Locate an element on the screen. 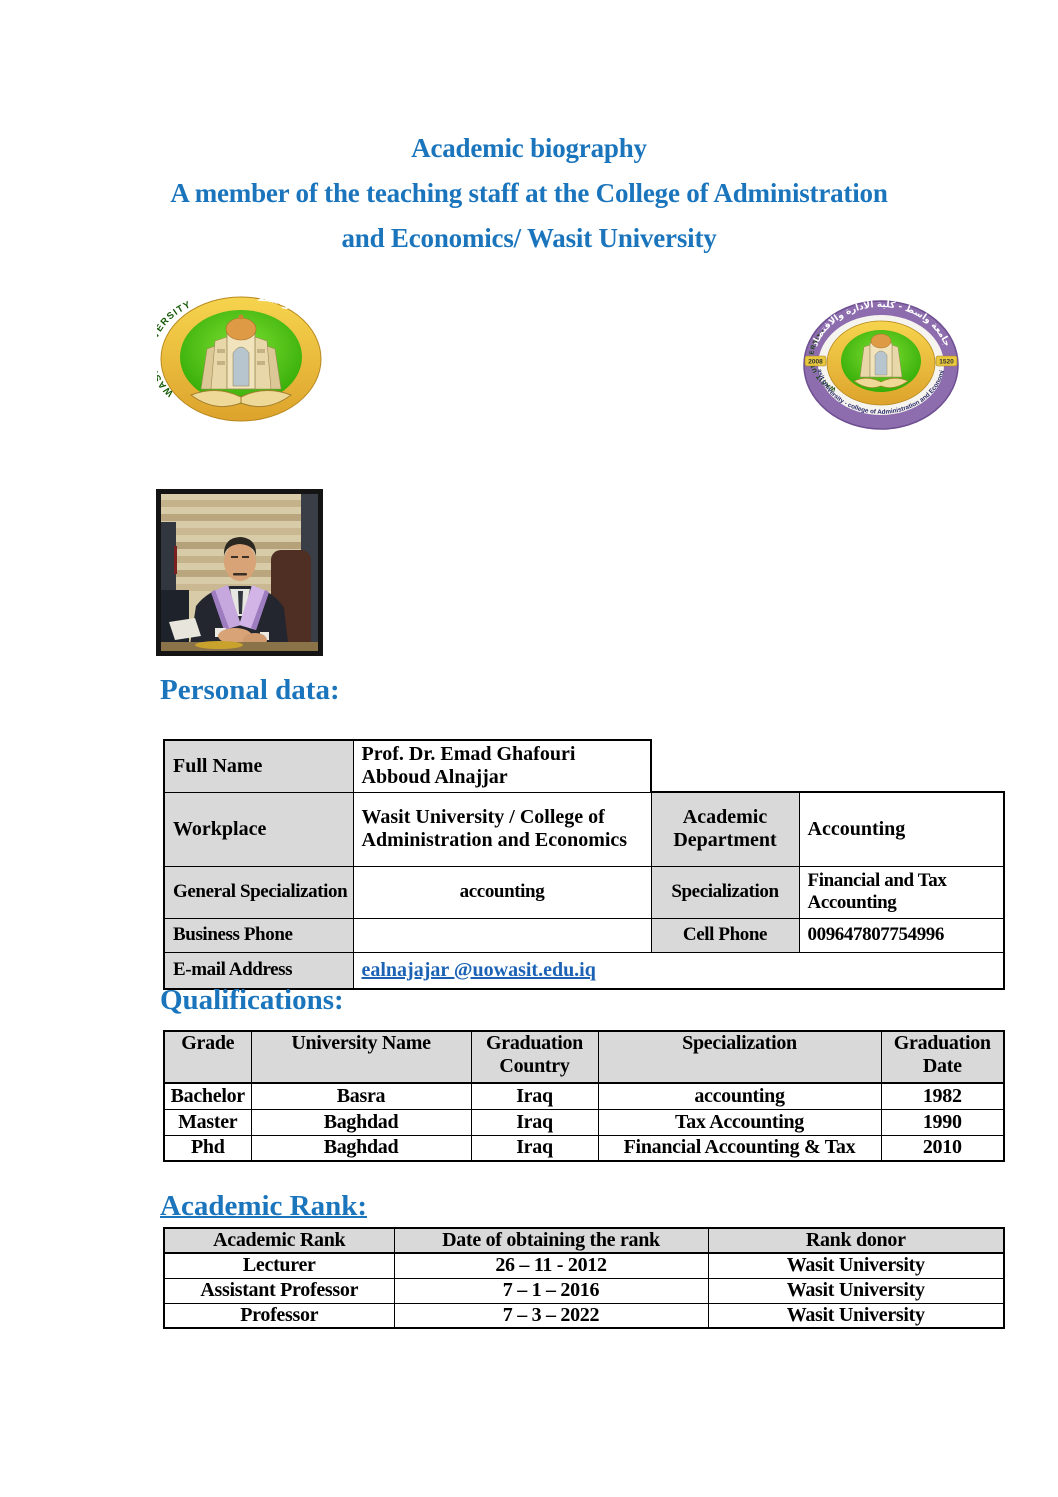 The width and height of the screenshot is (1058, 1497). portrait-photo is located at coordinates (239, 572).